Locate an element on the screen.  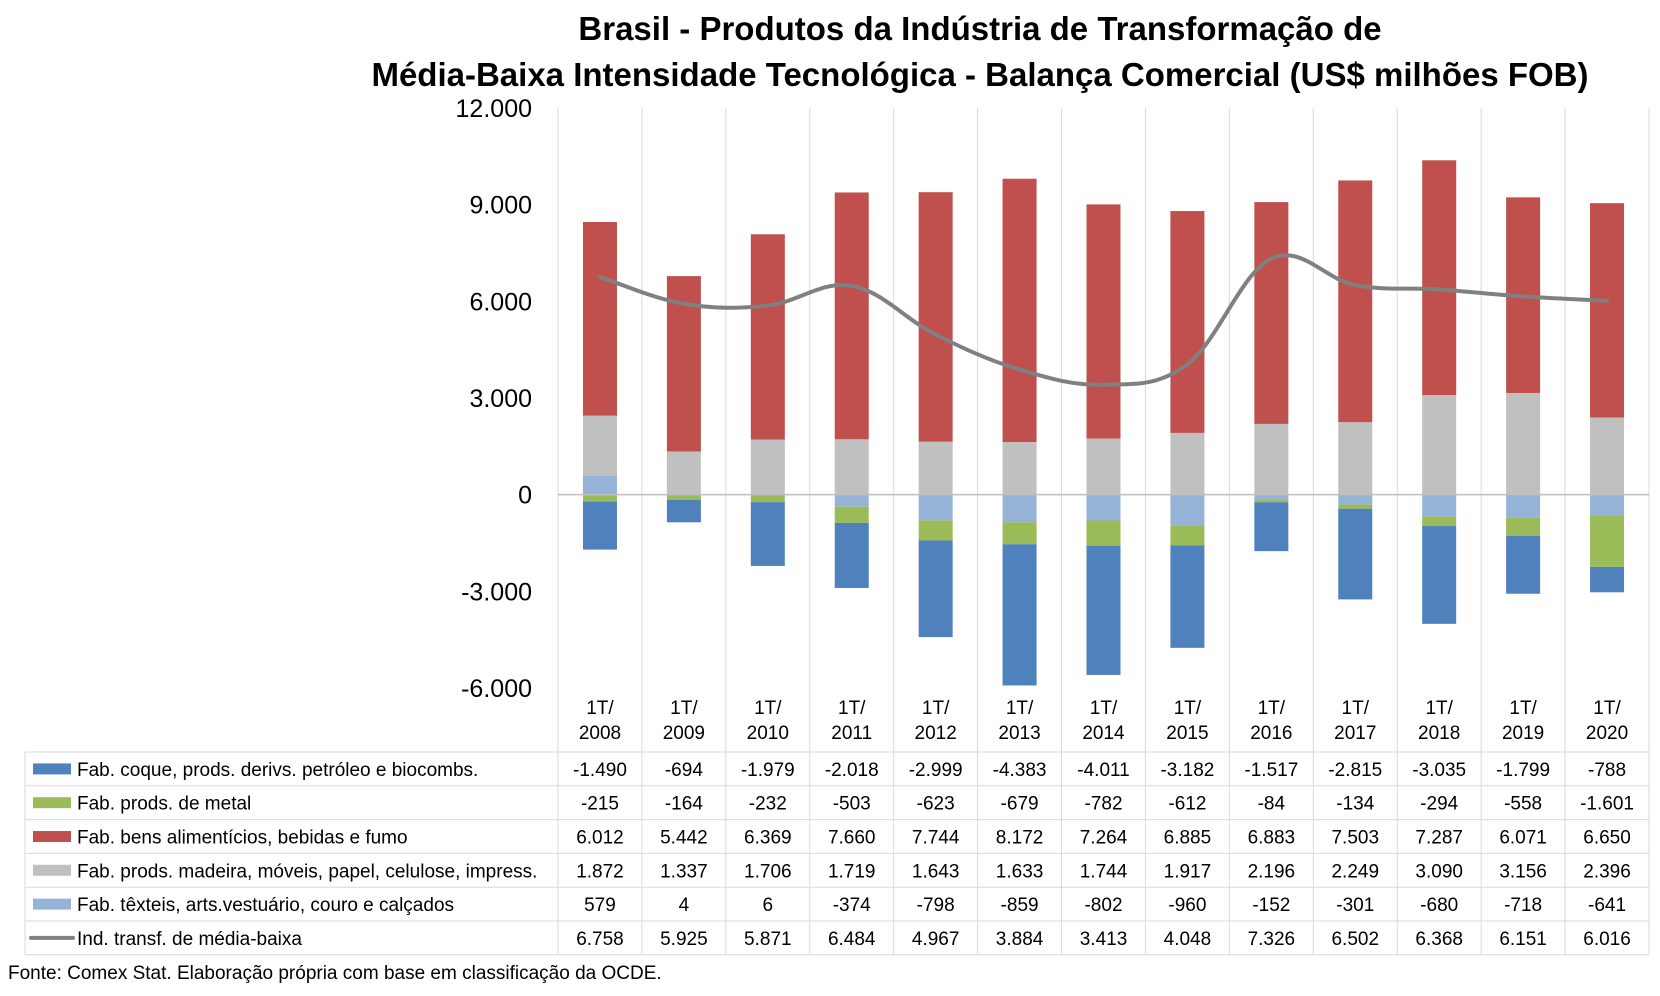
category-label: 2019 is located at coordinates (1523, 733).